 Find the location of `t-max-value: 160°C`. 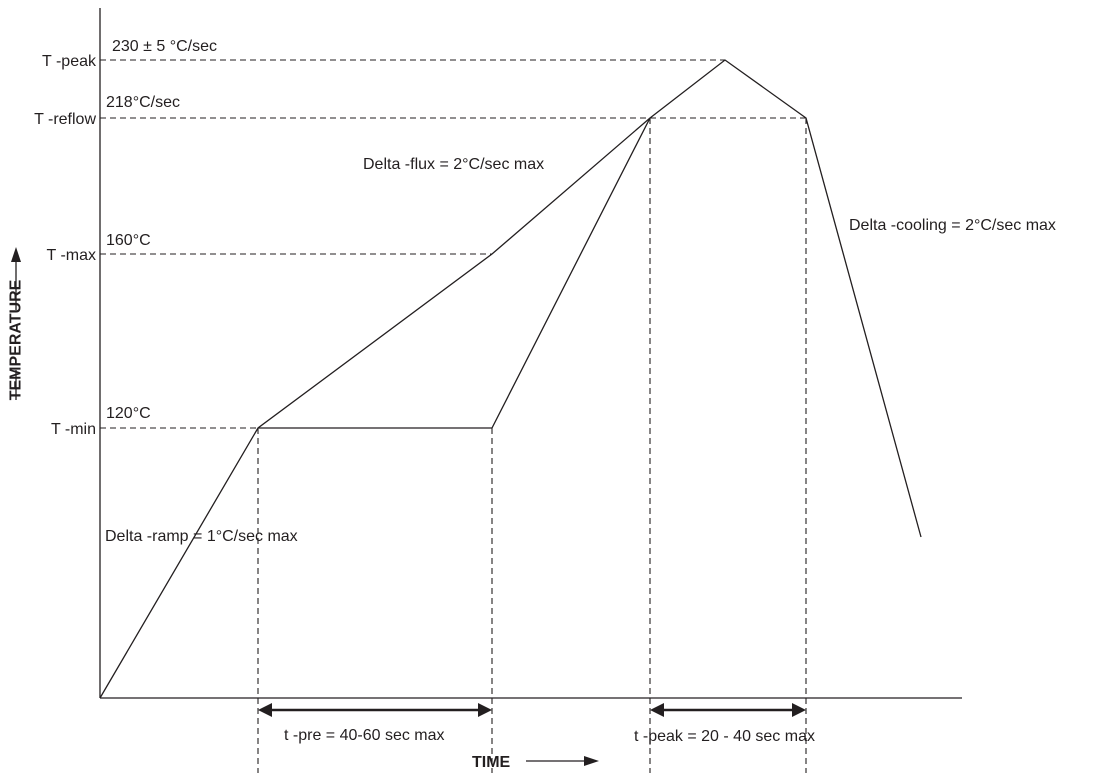

t-max-value: 160°C is located at coordinates (128, 240).